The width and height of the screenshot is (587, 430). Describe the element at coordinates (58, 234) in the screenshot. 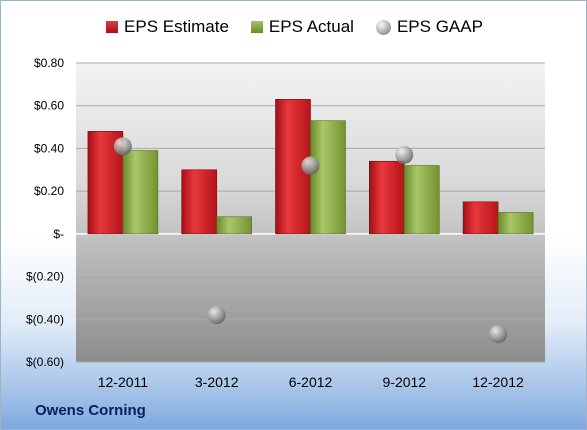

I see `y-tick-label: $-` at that location.